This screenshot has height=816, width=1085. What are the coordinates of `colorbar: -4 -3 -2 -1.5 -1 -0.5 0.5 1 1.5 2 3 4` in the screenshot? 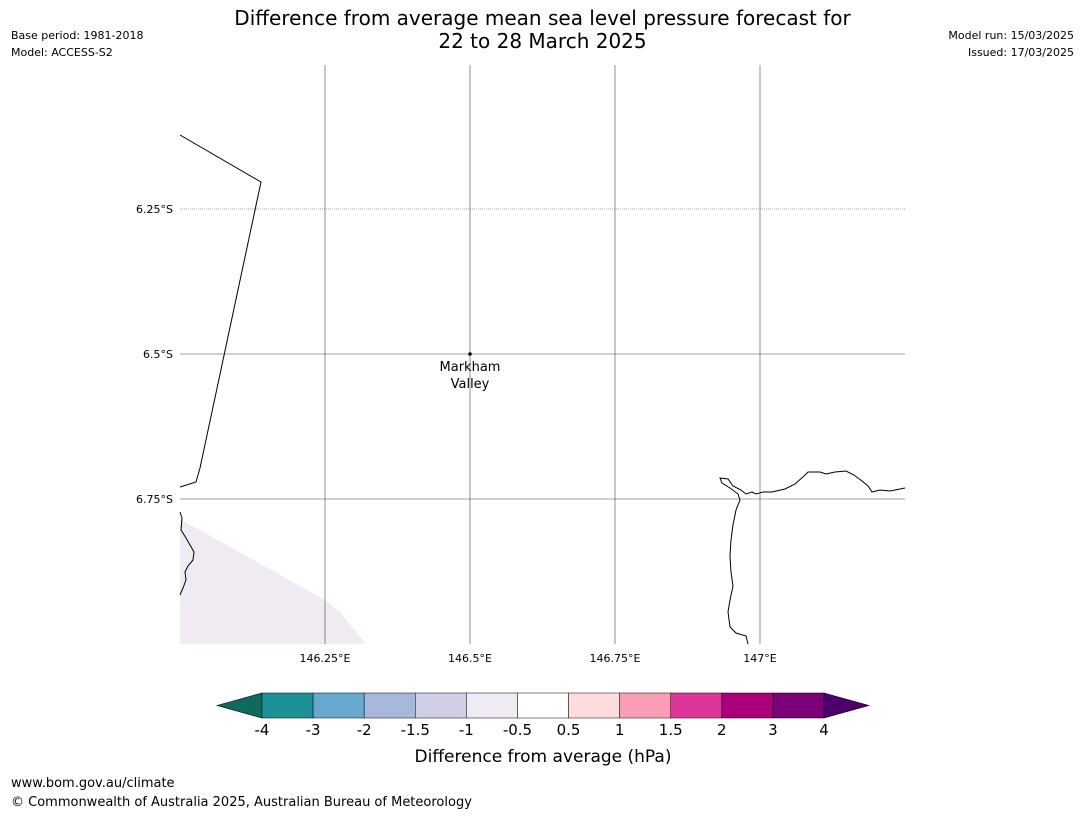 It's located at (543, 715).